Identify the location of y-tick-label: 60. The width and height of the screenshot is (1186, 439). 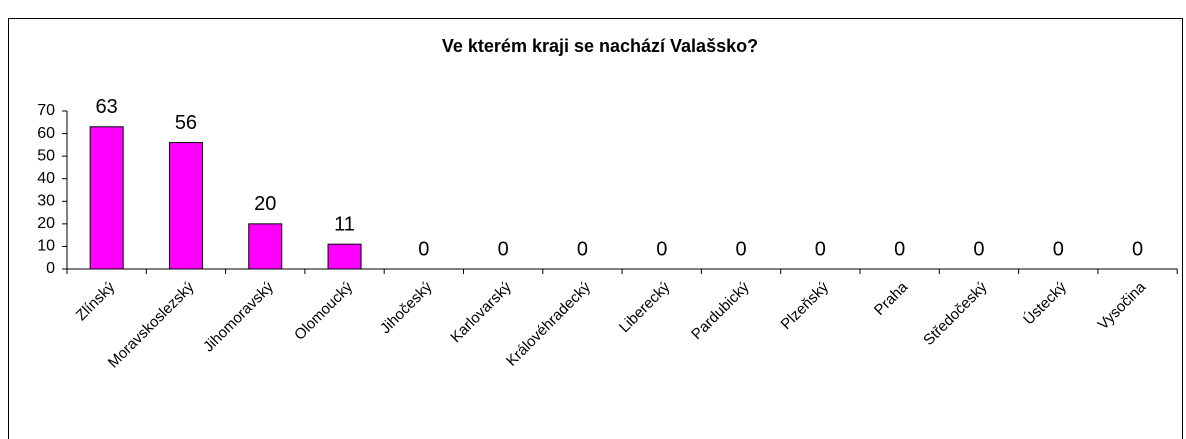
(46, 133).